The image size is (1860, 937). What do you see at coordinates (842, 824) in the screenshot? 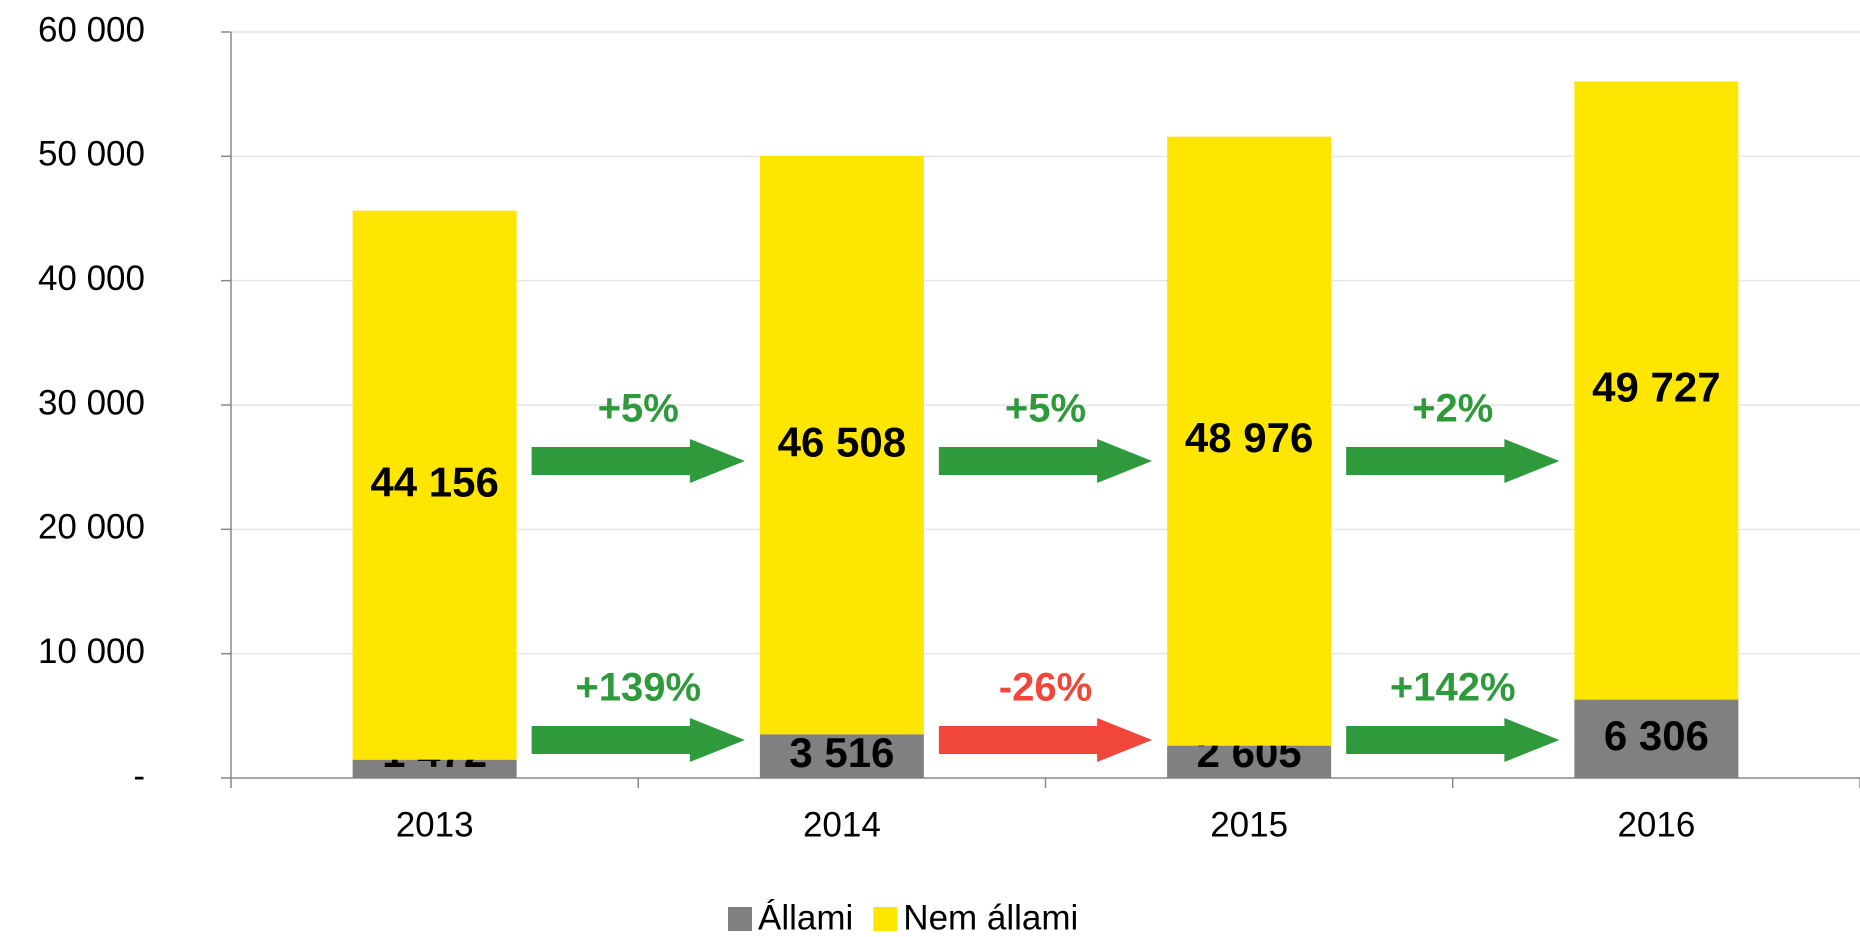
I see `x-tick-label: 2014` at bounding box center [842, 824].